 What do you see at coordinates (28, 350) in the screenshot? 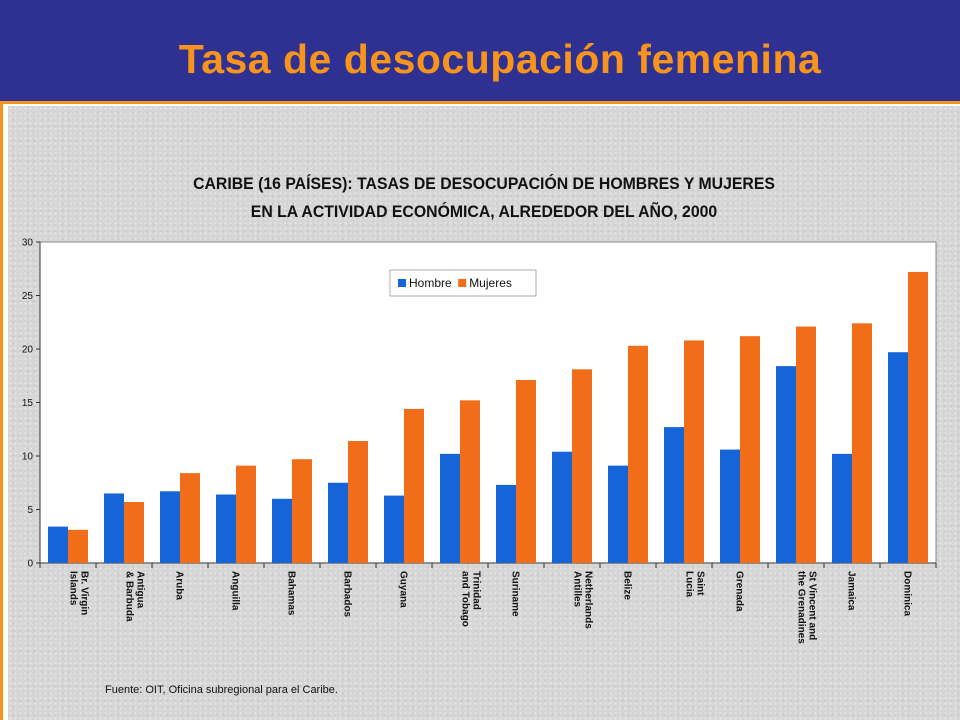
I see `y-tick-label: 20` at bounding box center [28, 350].